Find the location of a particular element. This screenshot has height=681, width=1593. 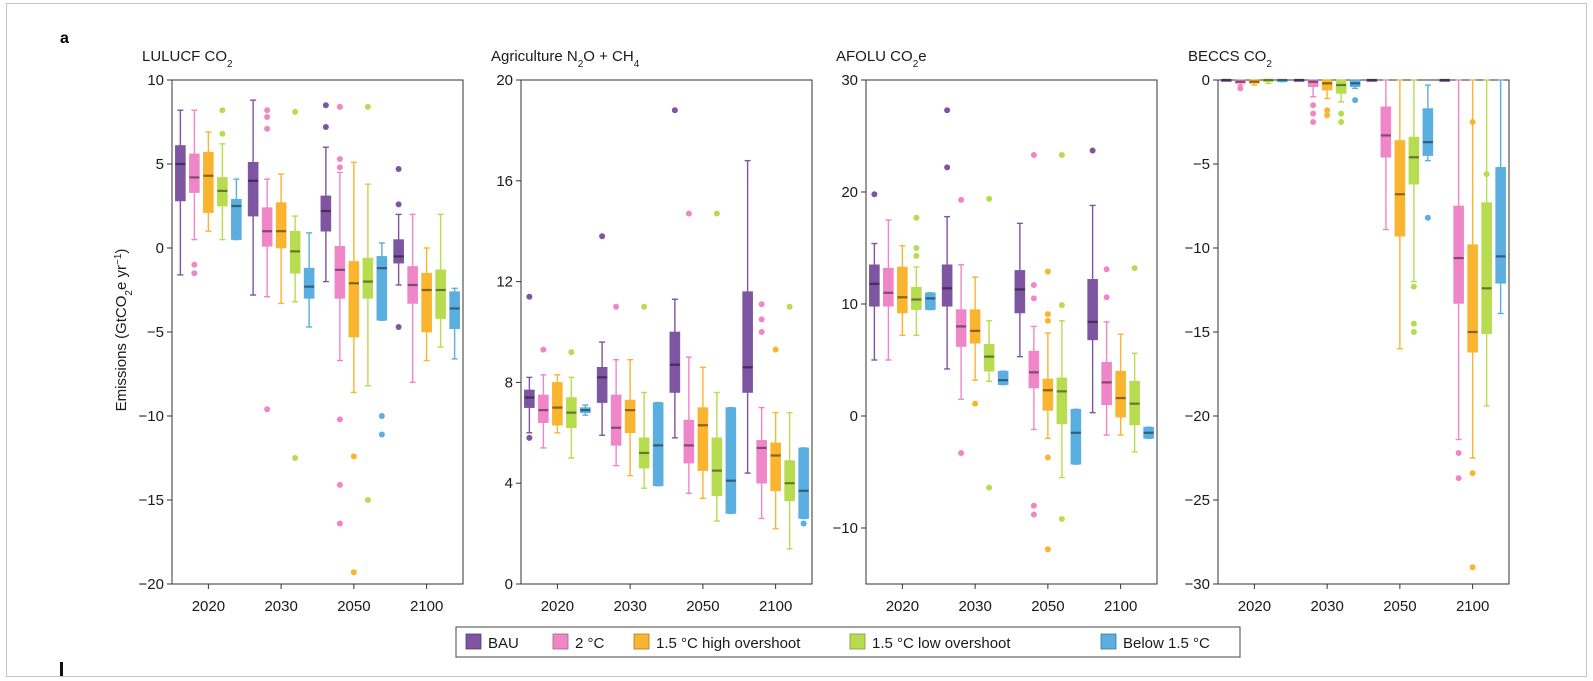

next-panel-stub is located at coordinates (61, 669).